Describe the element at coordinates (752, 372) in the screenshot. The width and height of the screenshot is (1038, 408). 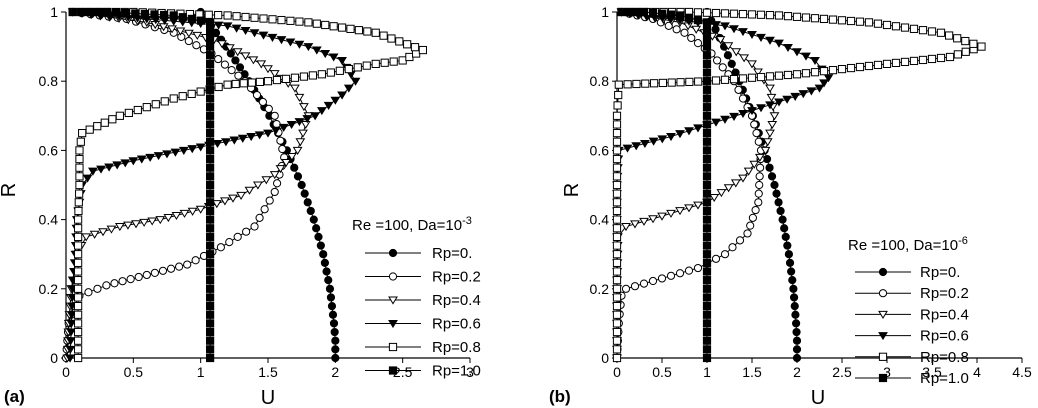
I see `x-tick-label-b: 1.5` at that location.